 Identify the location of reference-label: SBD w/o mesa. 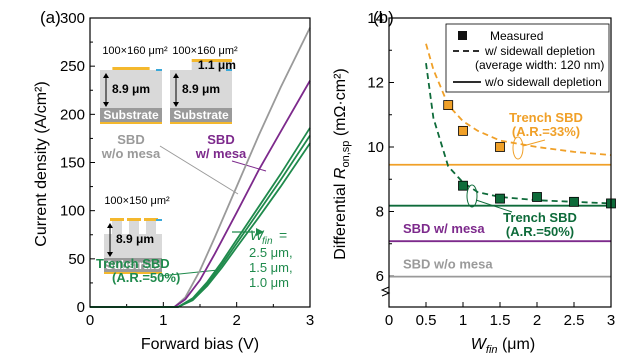
(448, 264).